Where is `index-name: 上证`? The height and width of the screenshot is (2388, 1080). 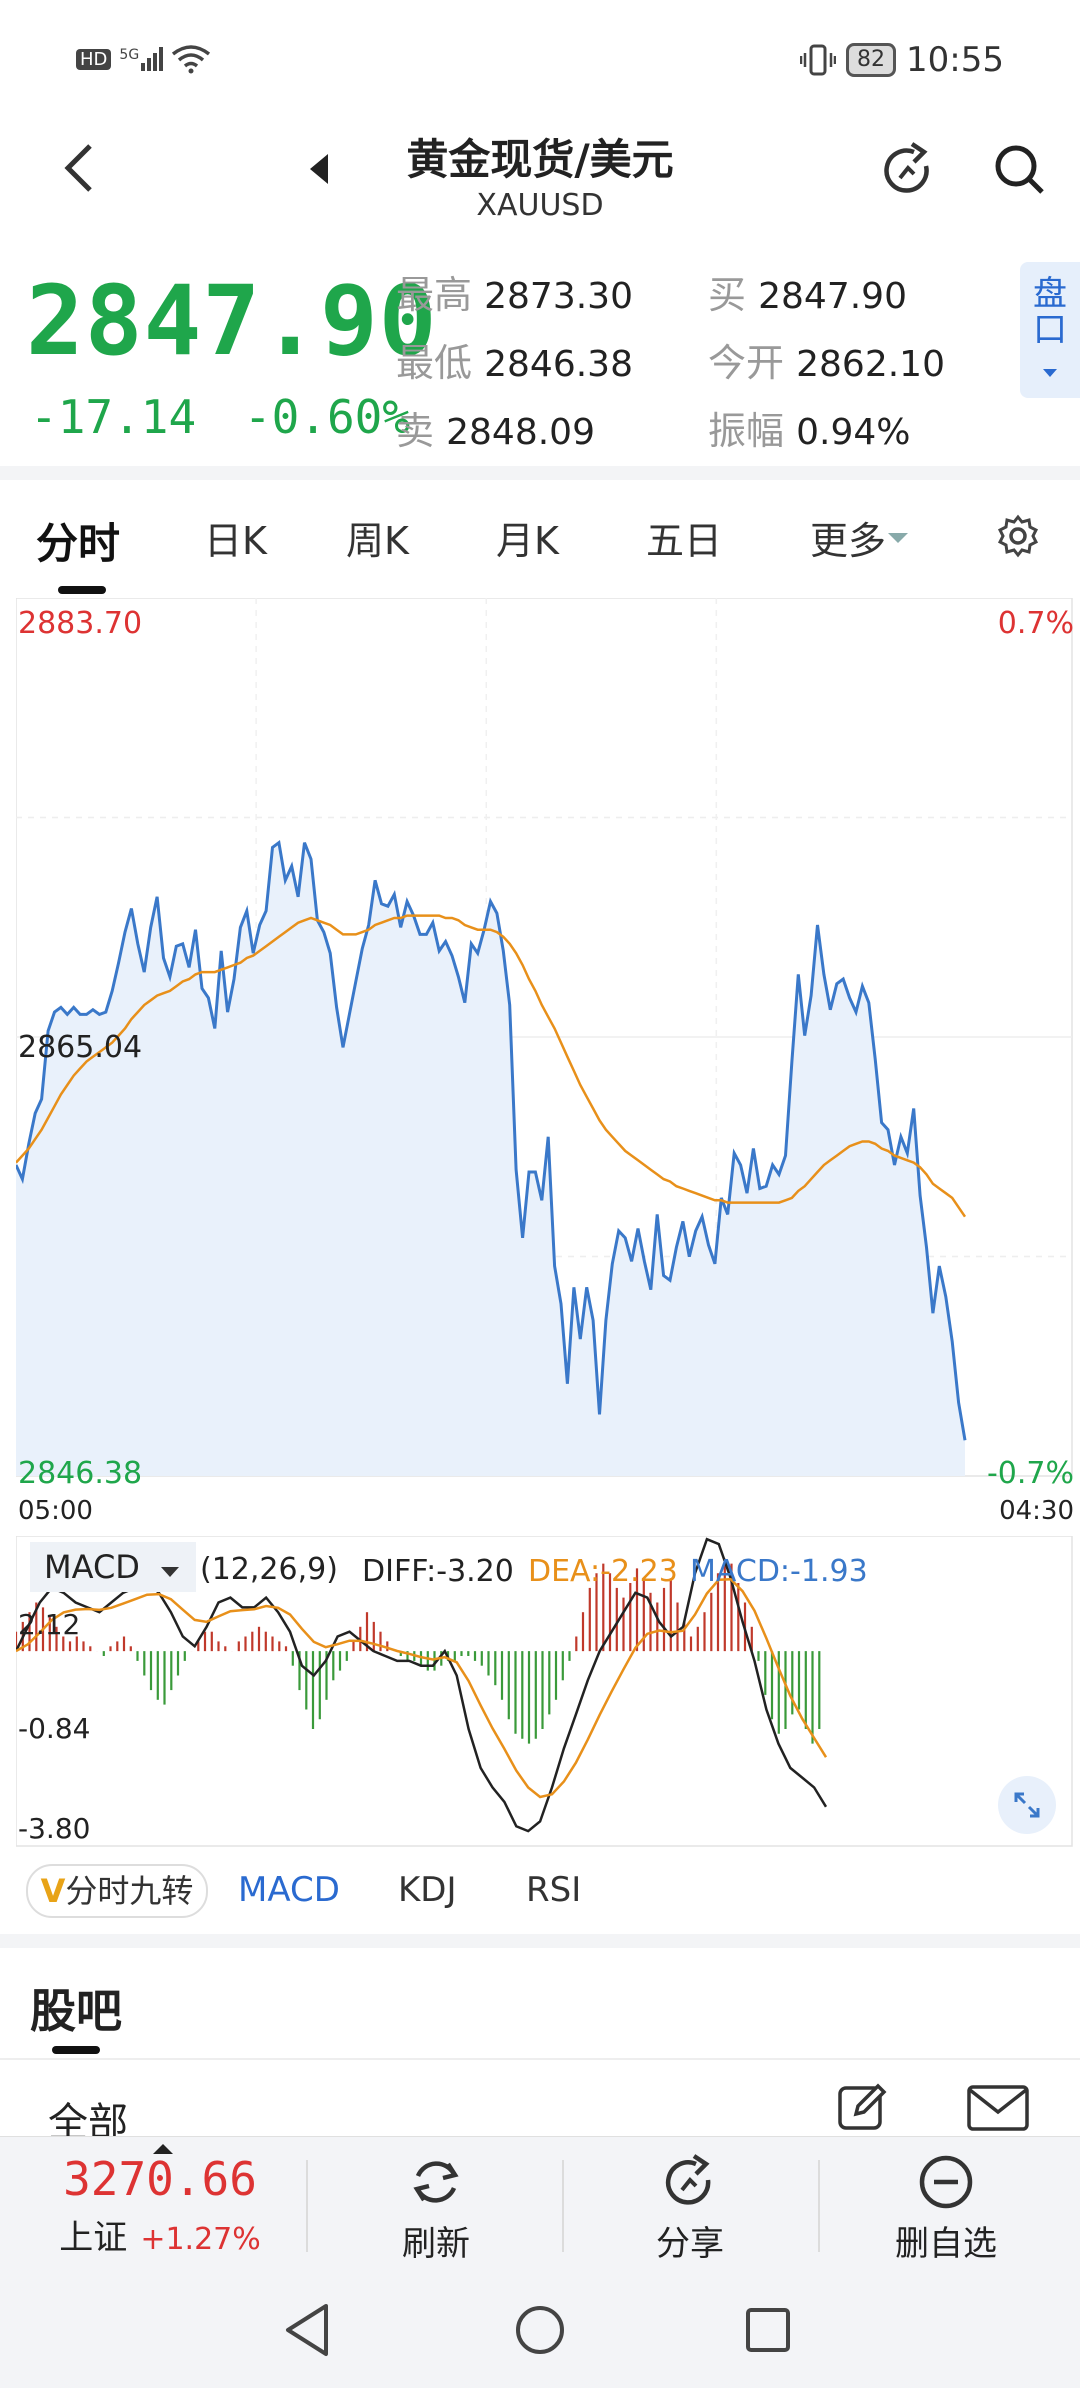
index-name: 上证 is located at coordinates (93, 2238).